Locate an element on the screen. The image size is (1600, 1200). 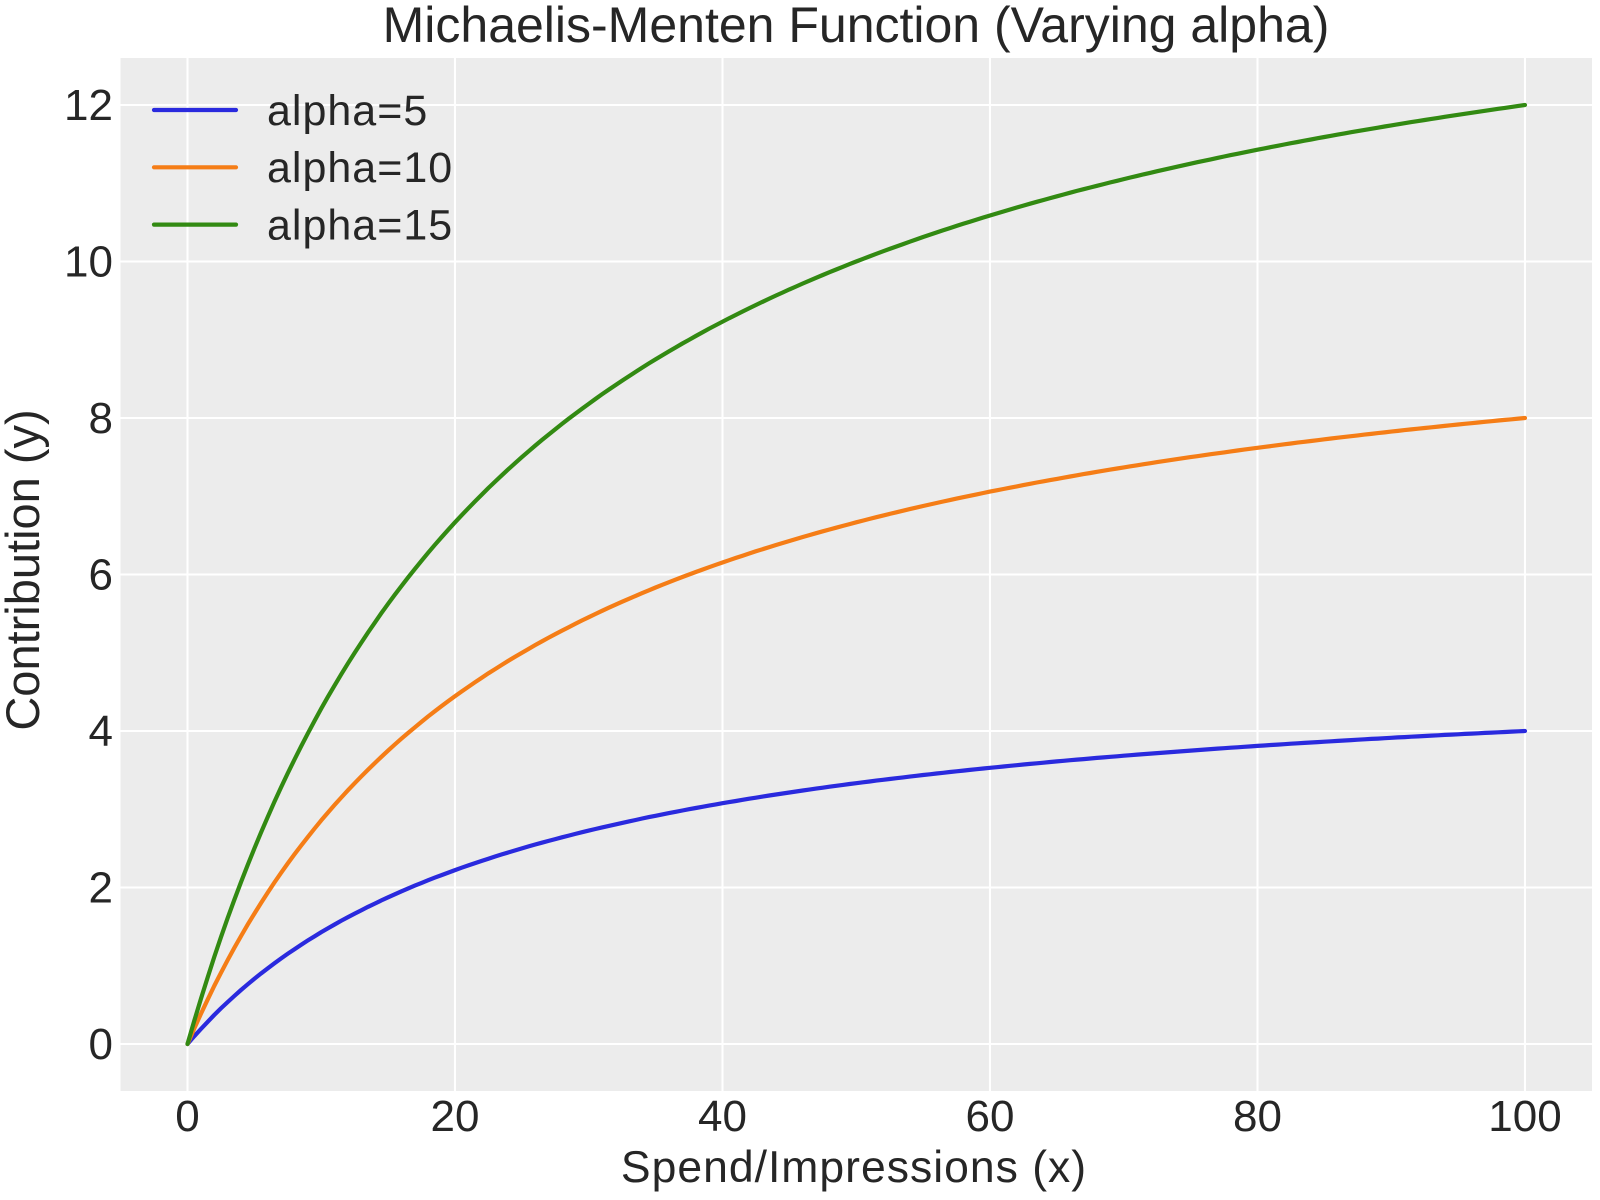
svg-text: 10 is located at coordinates (88, 262).